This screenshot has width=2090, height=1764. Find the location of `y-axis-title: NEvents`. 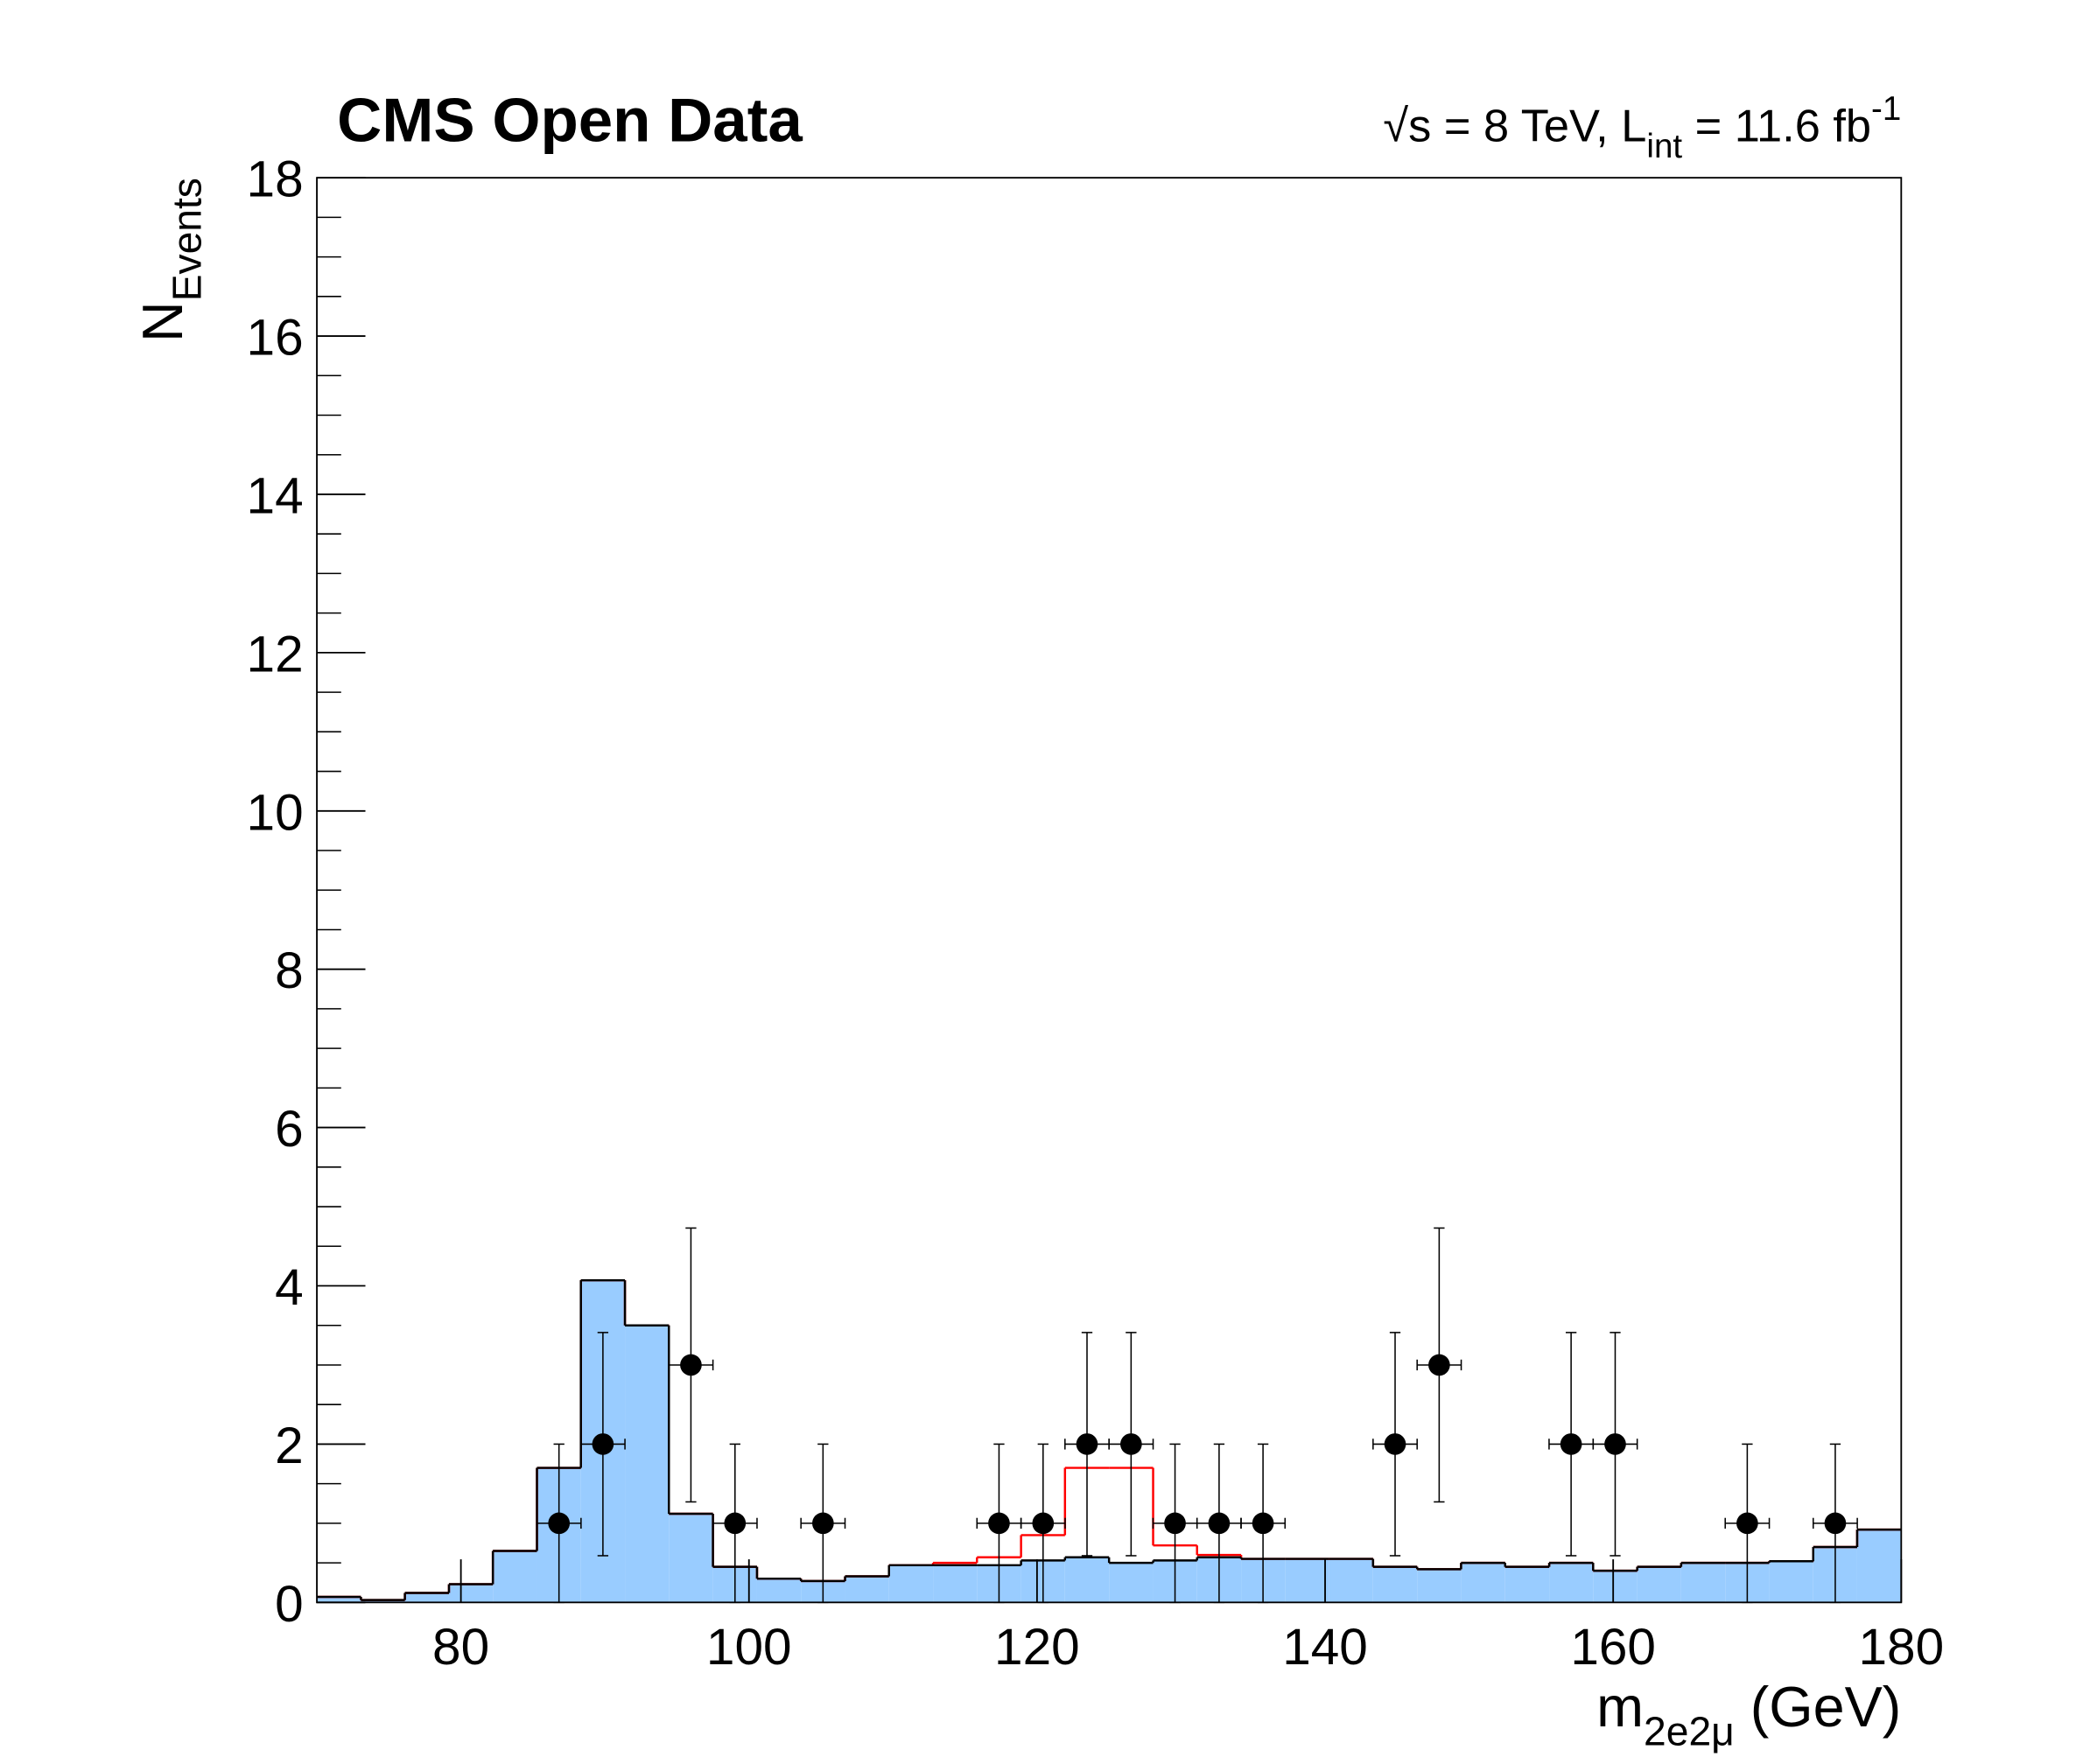

y-axis-title: NEvents is located at coordinates (170, 260).